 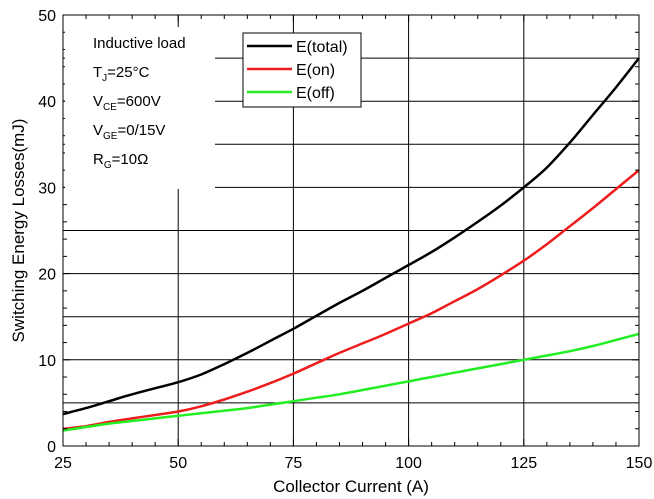 What do you see at coordinates (322, 47) in the screenshot?
I see `legend-label-0: E(total)` at bounding box center [322, 47].